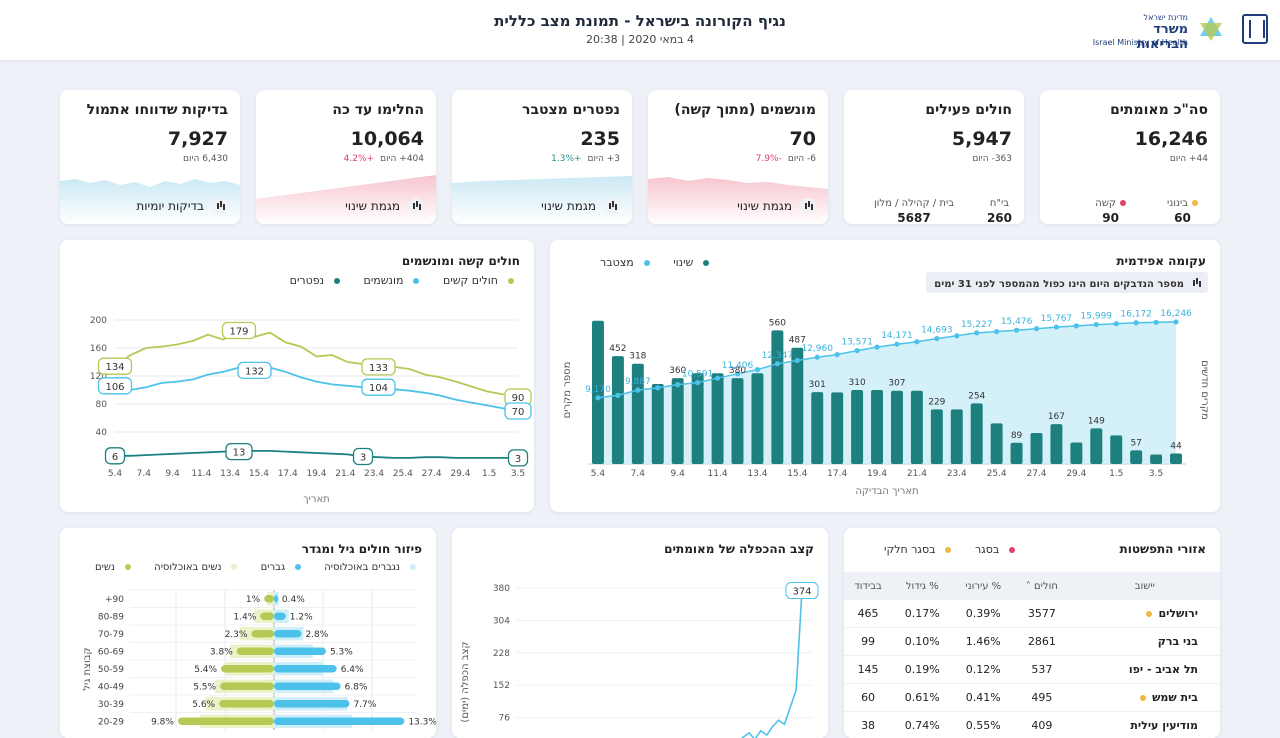 Image resolution: width=1280 pixels, height=738 pixels. I want to click on legend-item-female-pop: נשים באוכלוסיה, so click(190, 567).